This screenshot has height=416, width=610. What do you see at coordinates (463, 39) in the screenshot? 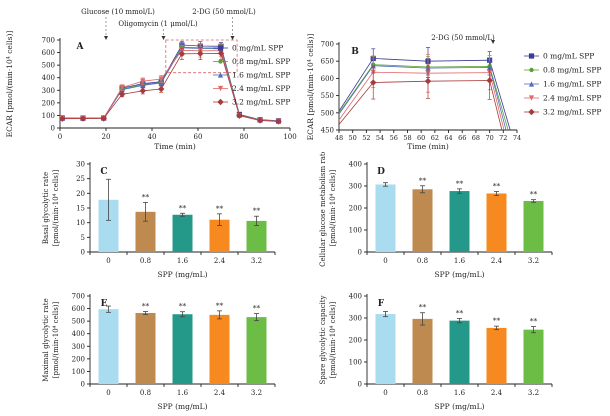
I see `injection-annotation: 2-DG (50 mmol/L)` at bounding box center [463, 39].